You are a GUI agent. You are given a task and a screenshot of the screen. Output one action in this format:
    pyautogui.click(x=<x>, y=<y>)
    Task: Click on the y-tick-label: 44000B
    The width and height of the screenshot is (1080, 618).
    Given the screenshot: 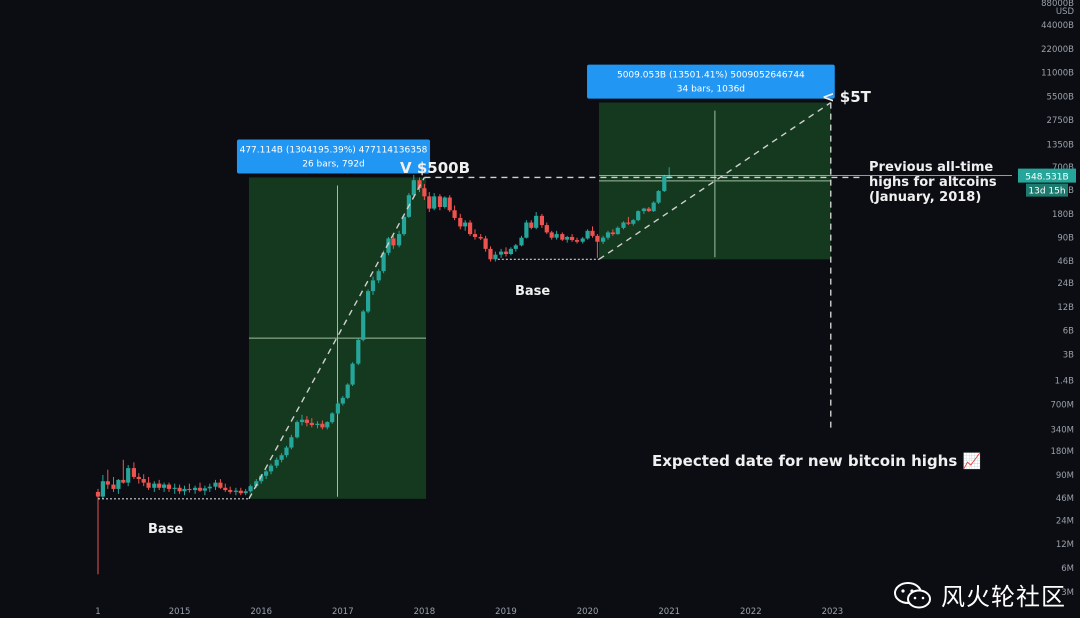 What is the action you would take?
    pyautogui.click(x=1057, y=26)
    